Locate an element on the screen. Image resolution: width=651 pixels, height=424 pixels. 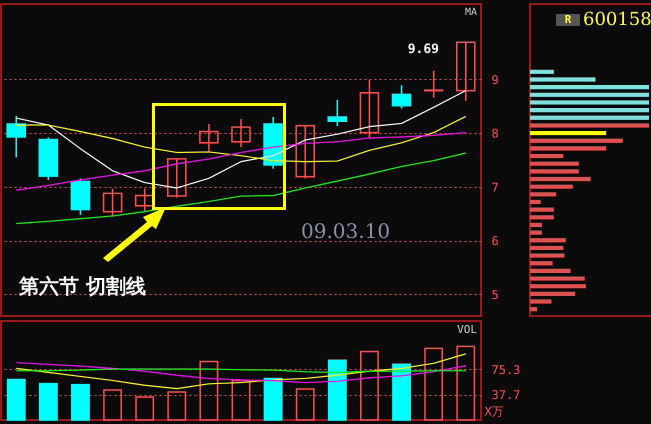
y-tick-label: 9 is located at coordinates (495, 79).